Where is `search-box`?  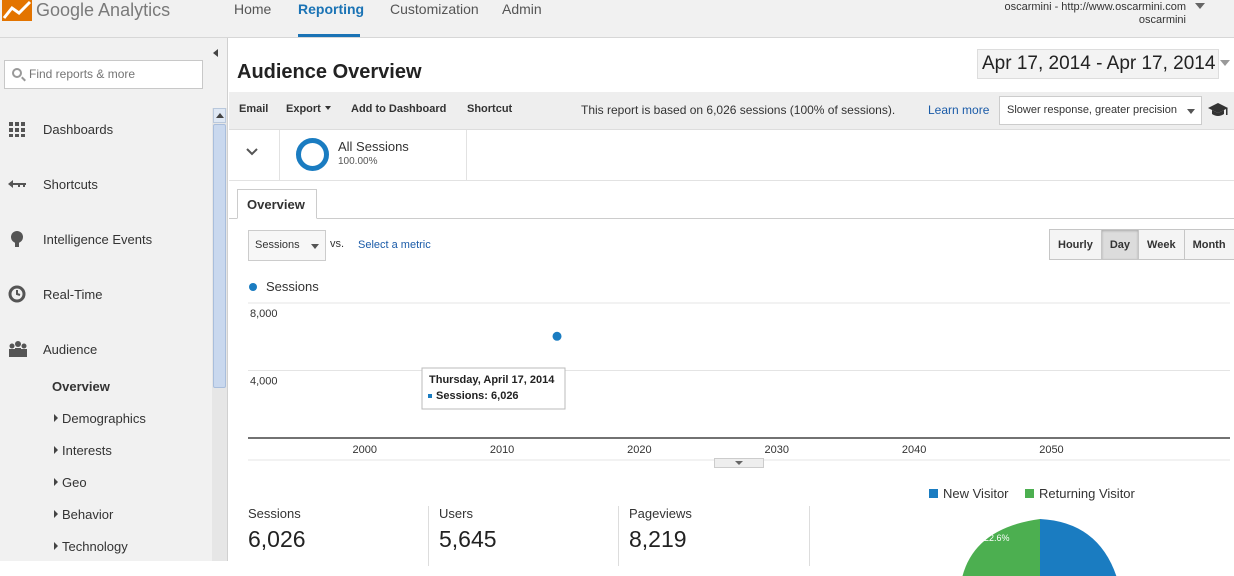 search-box is located at coordinates (103, 74).